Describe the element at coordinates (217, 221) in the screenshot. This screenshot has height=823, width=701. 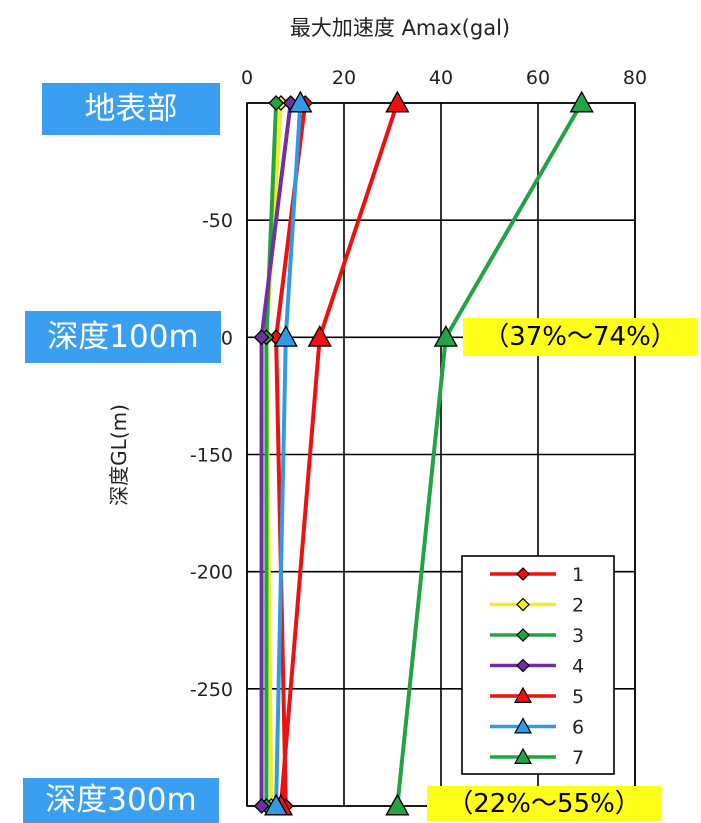
I see `y-tick-label: -50` at that location.